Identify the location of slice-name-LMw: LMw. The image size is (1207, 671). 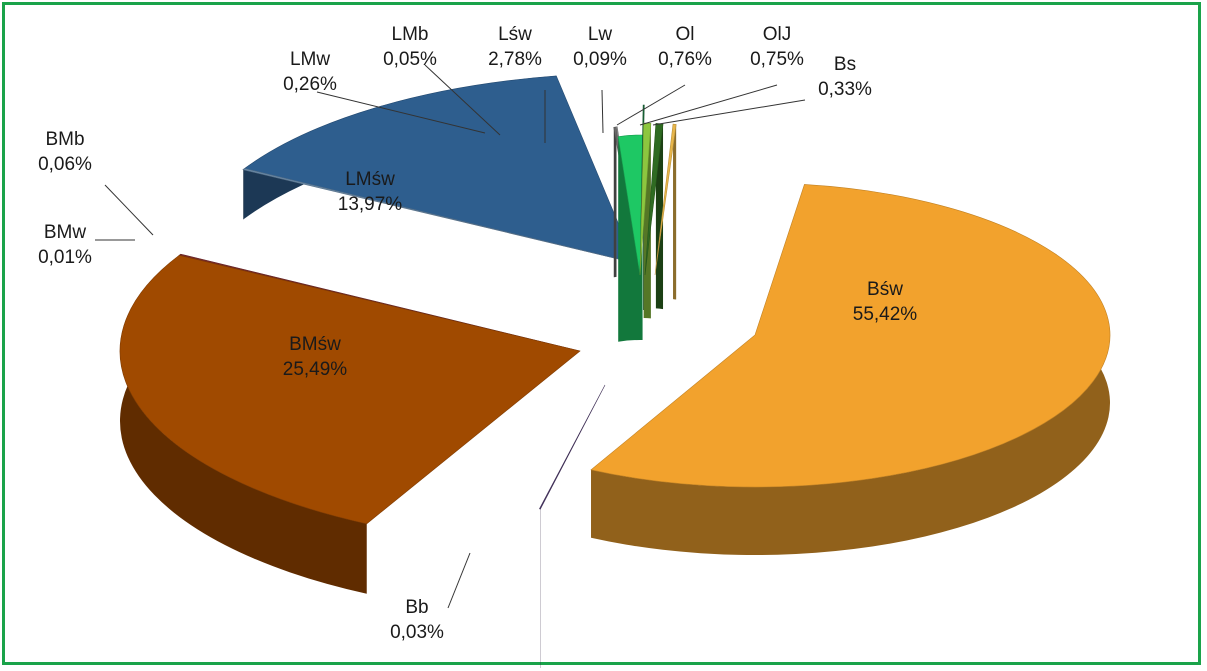
(310, 59).